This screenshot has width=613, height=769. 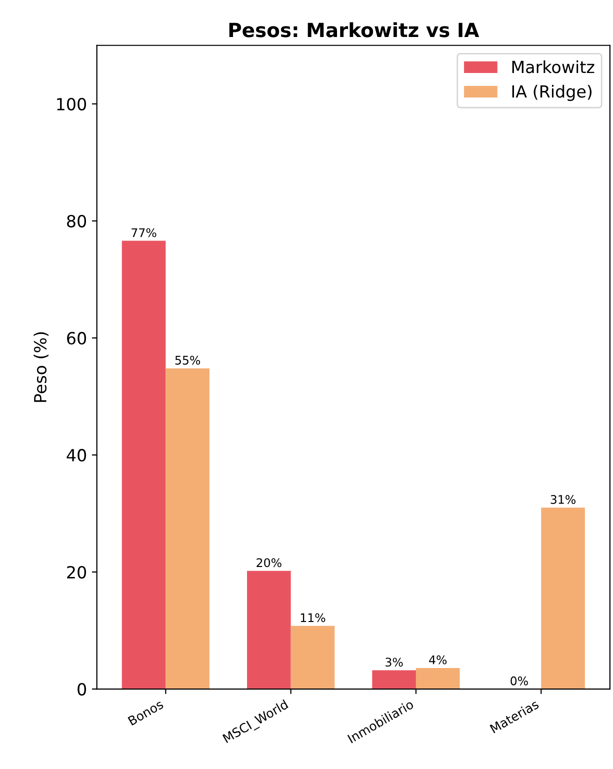 What do you see at coordinates (354, 30) in the screenshot?
I see `chart-title: Pesos: Markowitz vs IA` at bounding box center [354, 30].